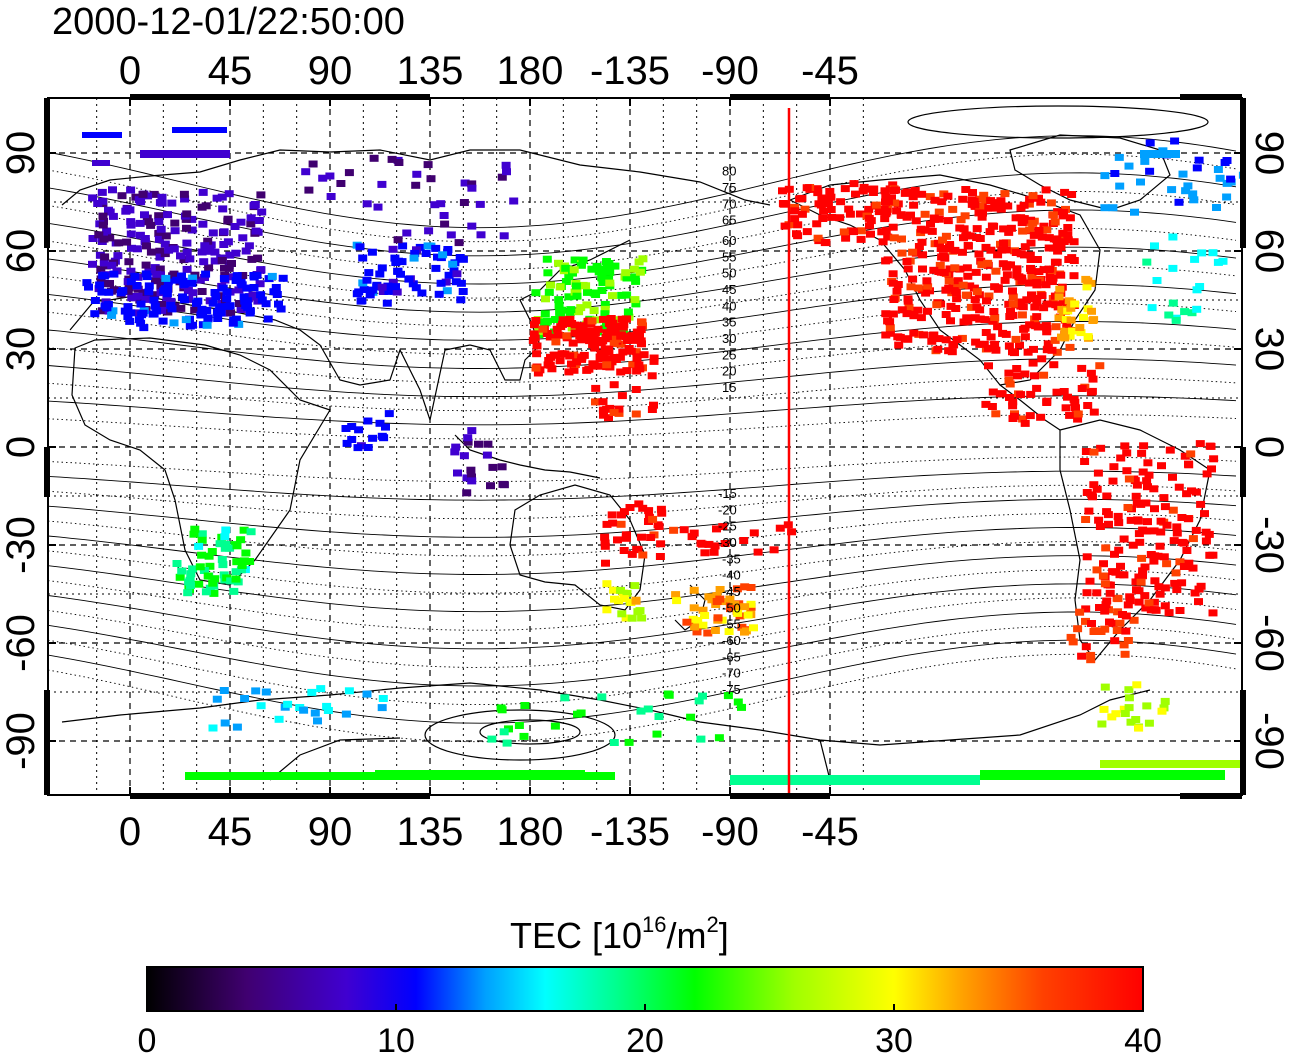 This screenshot has width=1292, height=1057. Describe the element at coordinates (724, 935) in the screenshot. I see `colorbar-title-end: ]` at that location.